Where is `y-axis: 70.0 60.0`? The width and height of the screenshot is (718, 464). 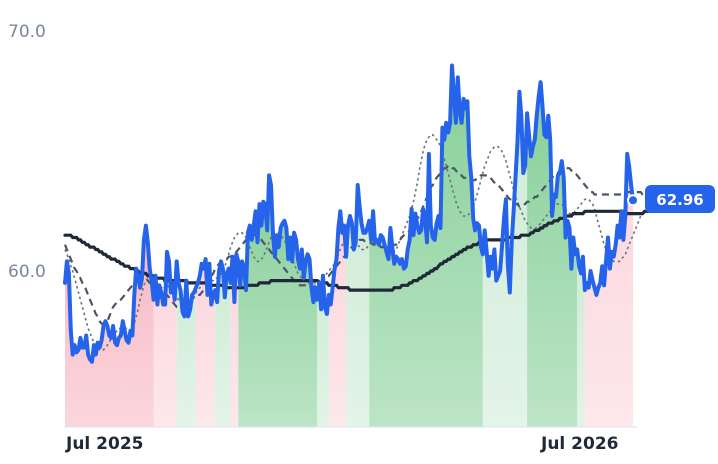
y-axis: 70.0 60.0 is located at coordinates (27, 152).